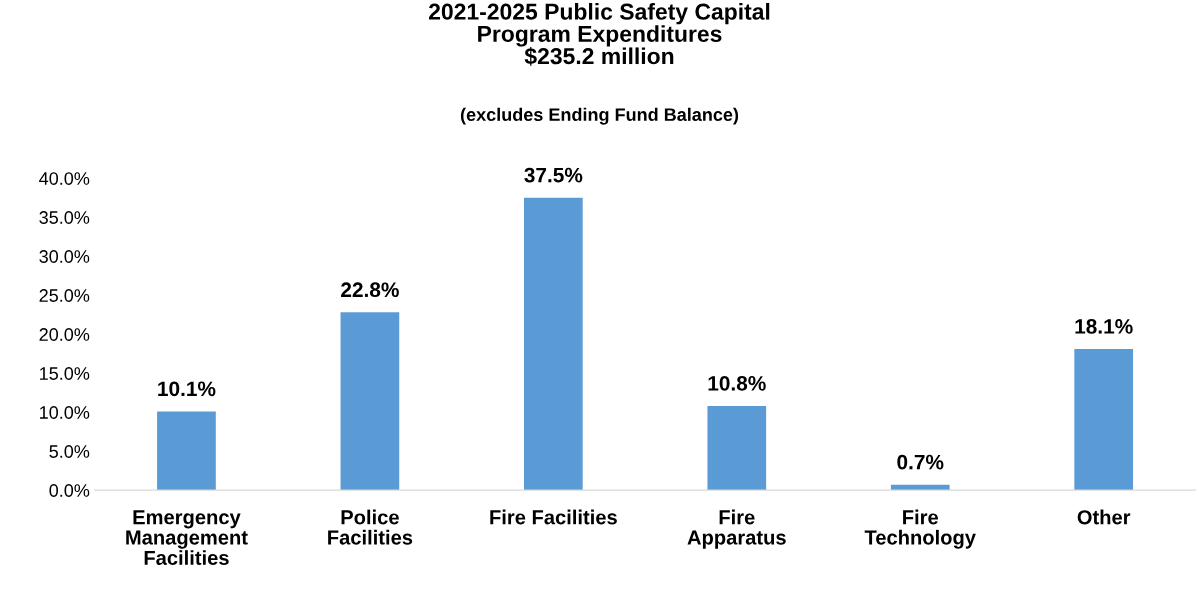  Describe the element at coordinates (64, 178) in the screenshot. I see `y-tick-label: 40.0%` at that location.